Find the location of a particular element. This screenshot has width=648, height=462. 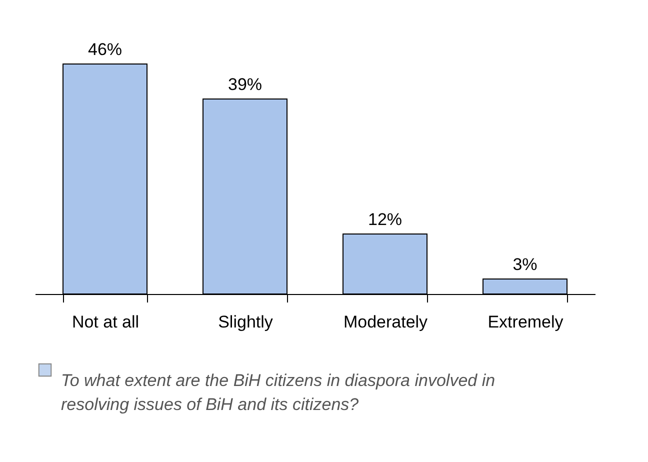

data-label: 3% is located at coordinates (525, 264).